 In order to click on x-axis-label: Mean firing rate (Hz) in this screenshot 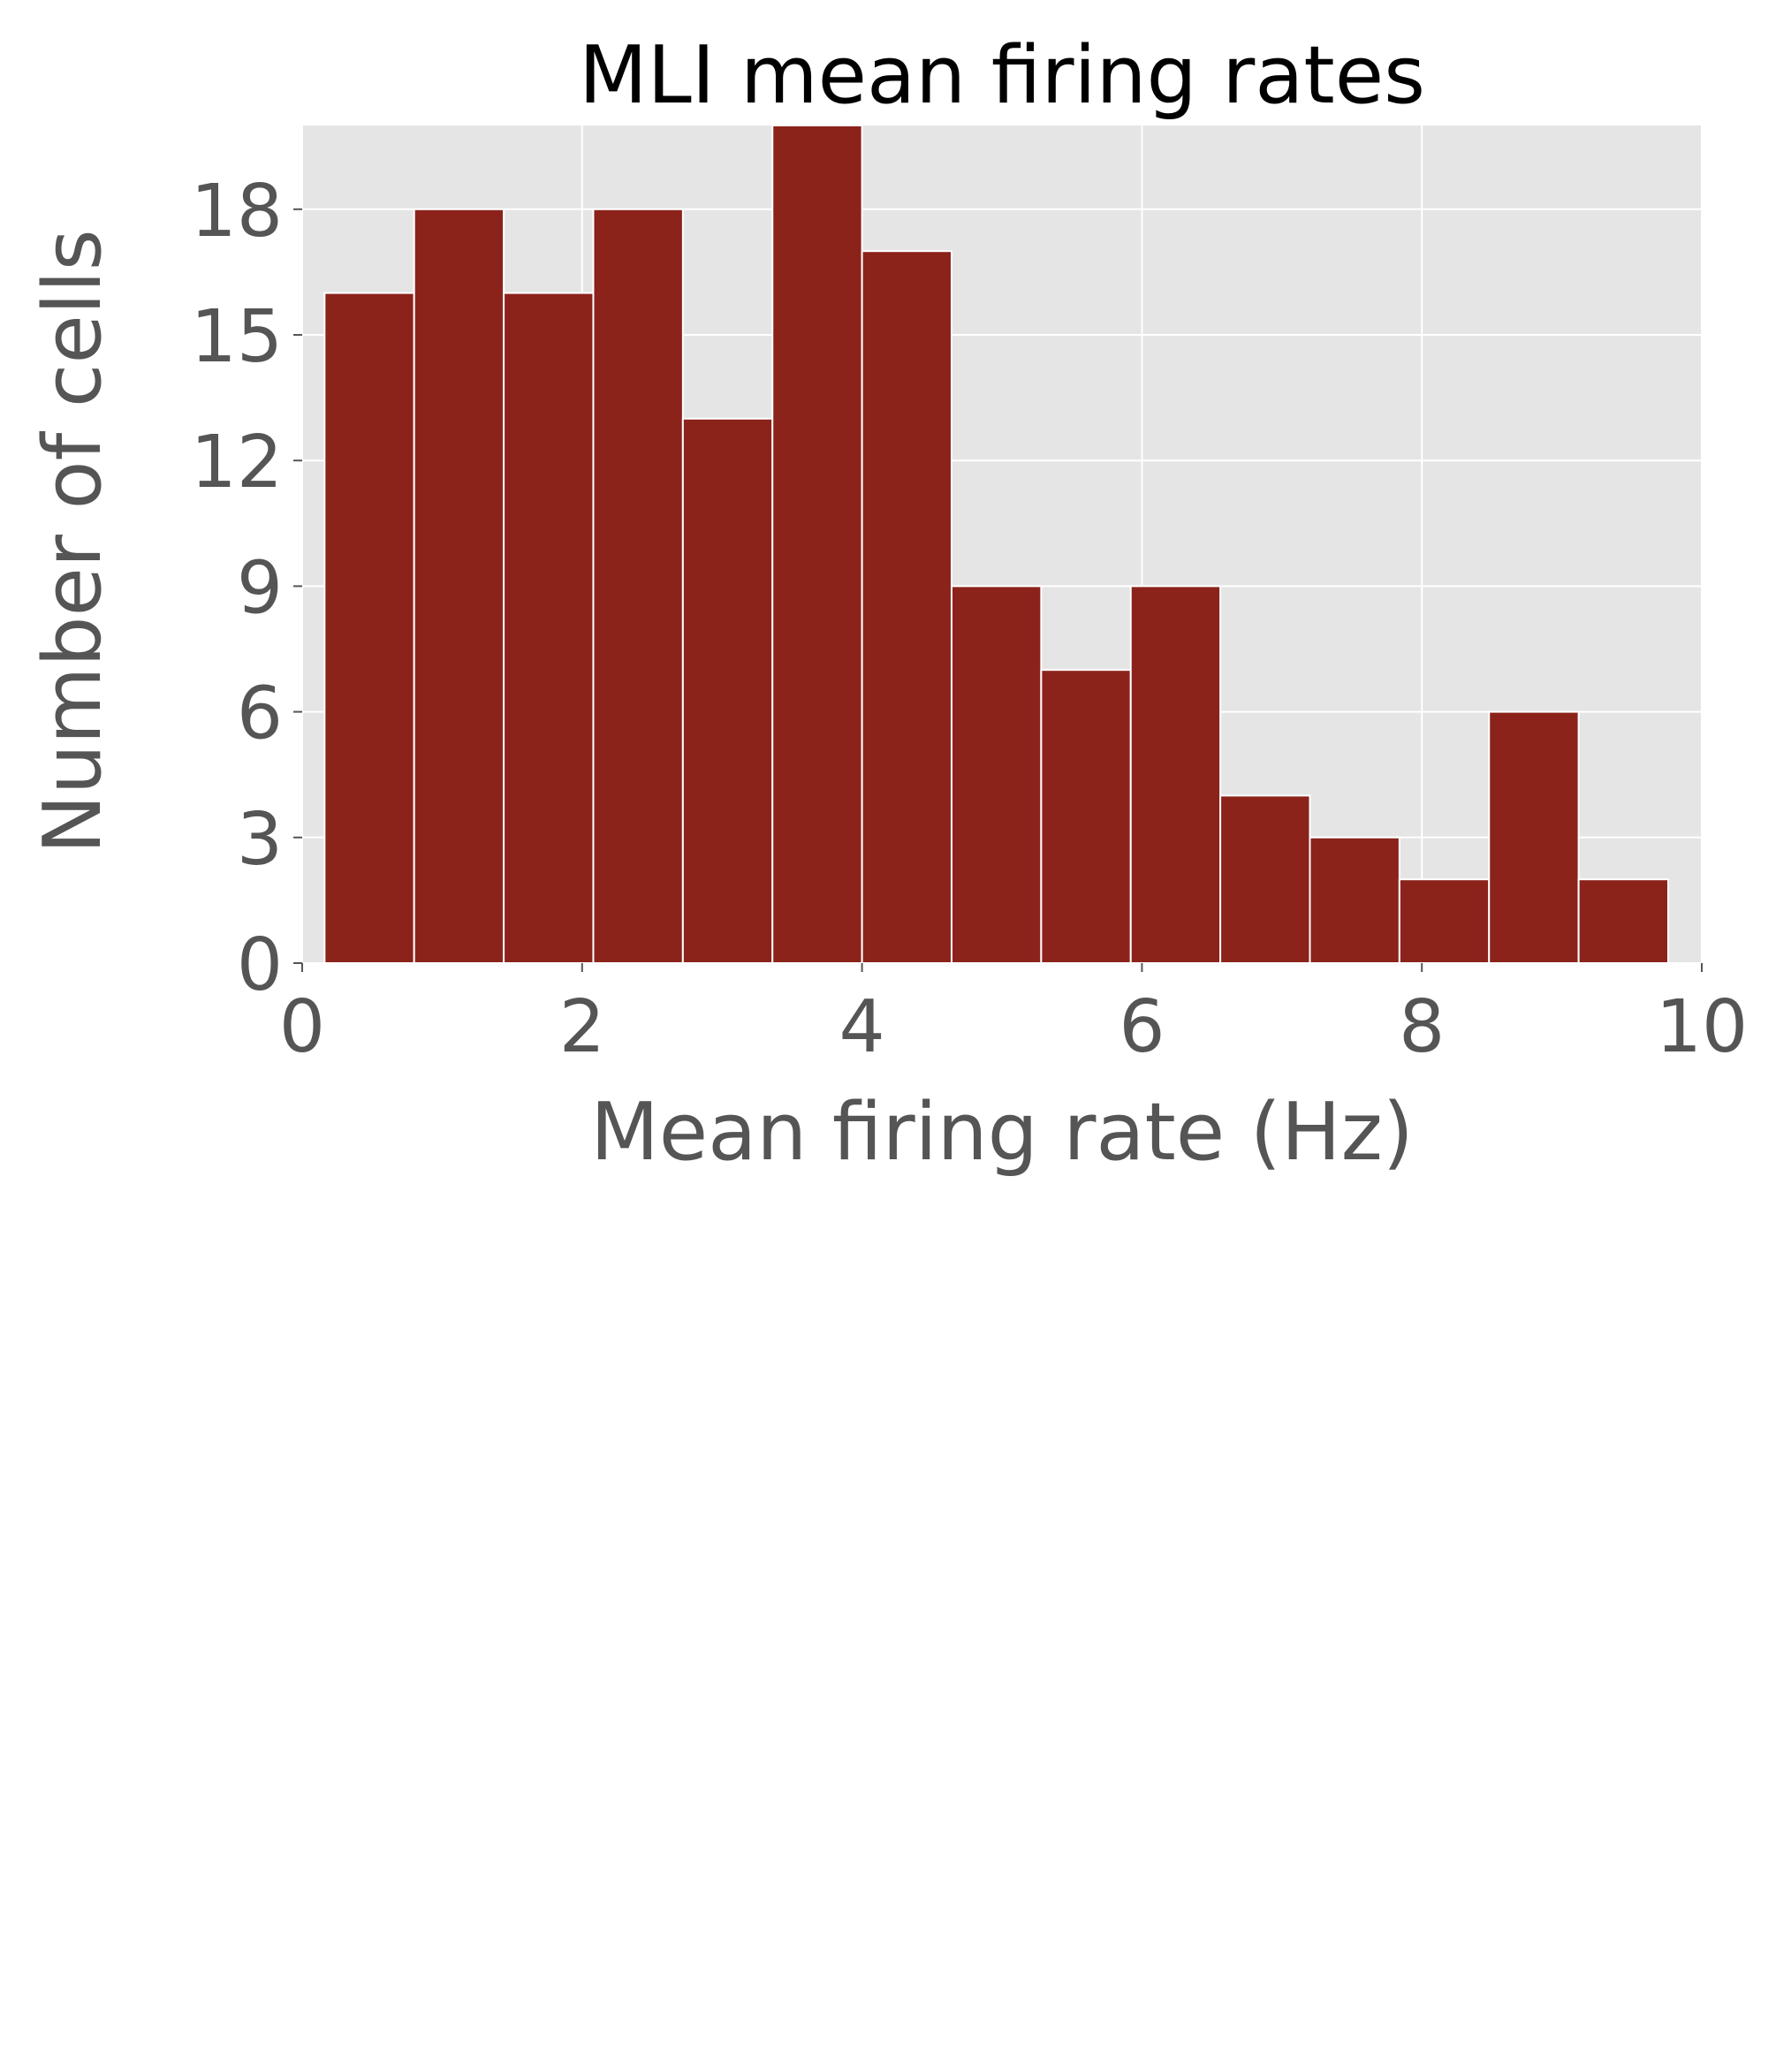, I will do `click(1002, 1132)`.